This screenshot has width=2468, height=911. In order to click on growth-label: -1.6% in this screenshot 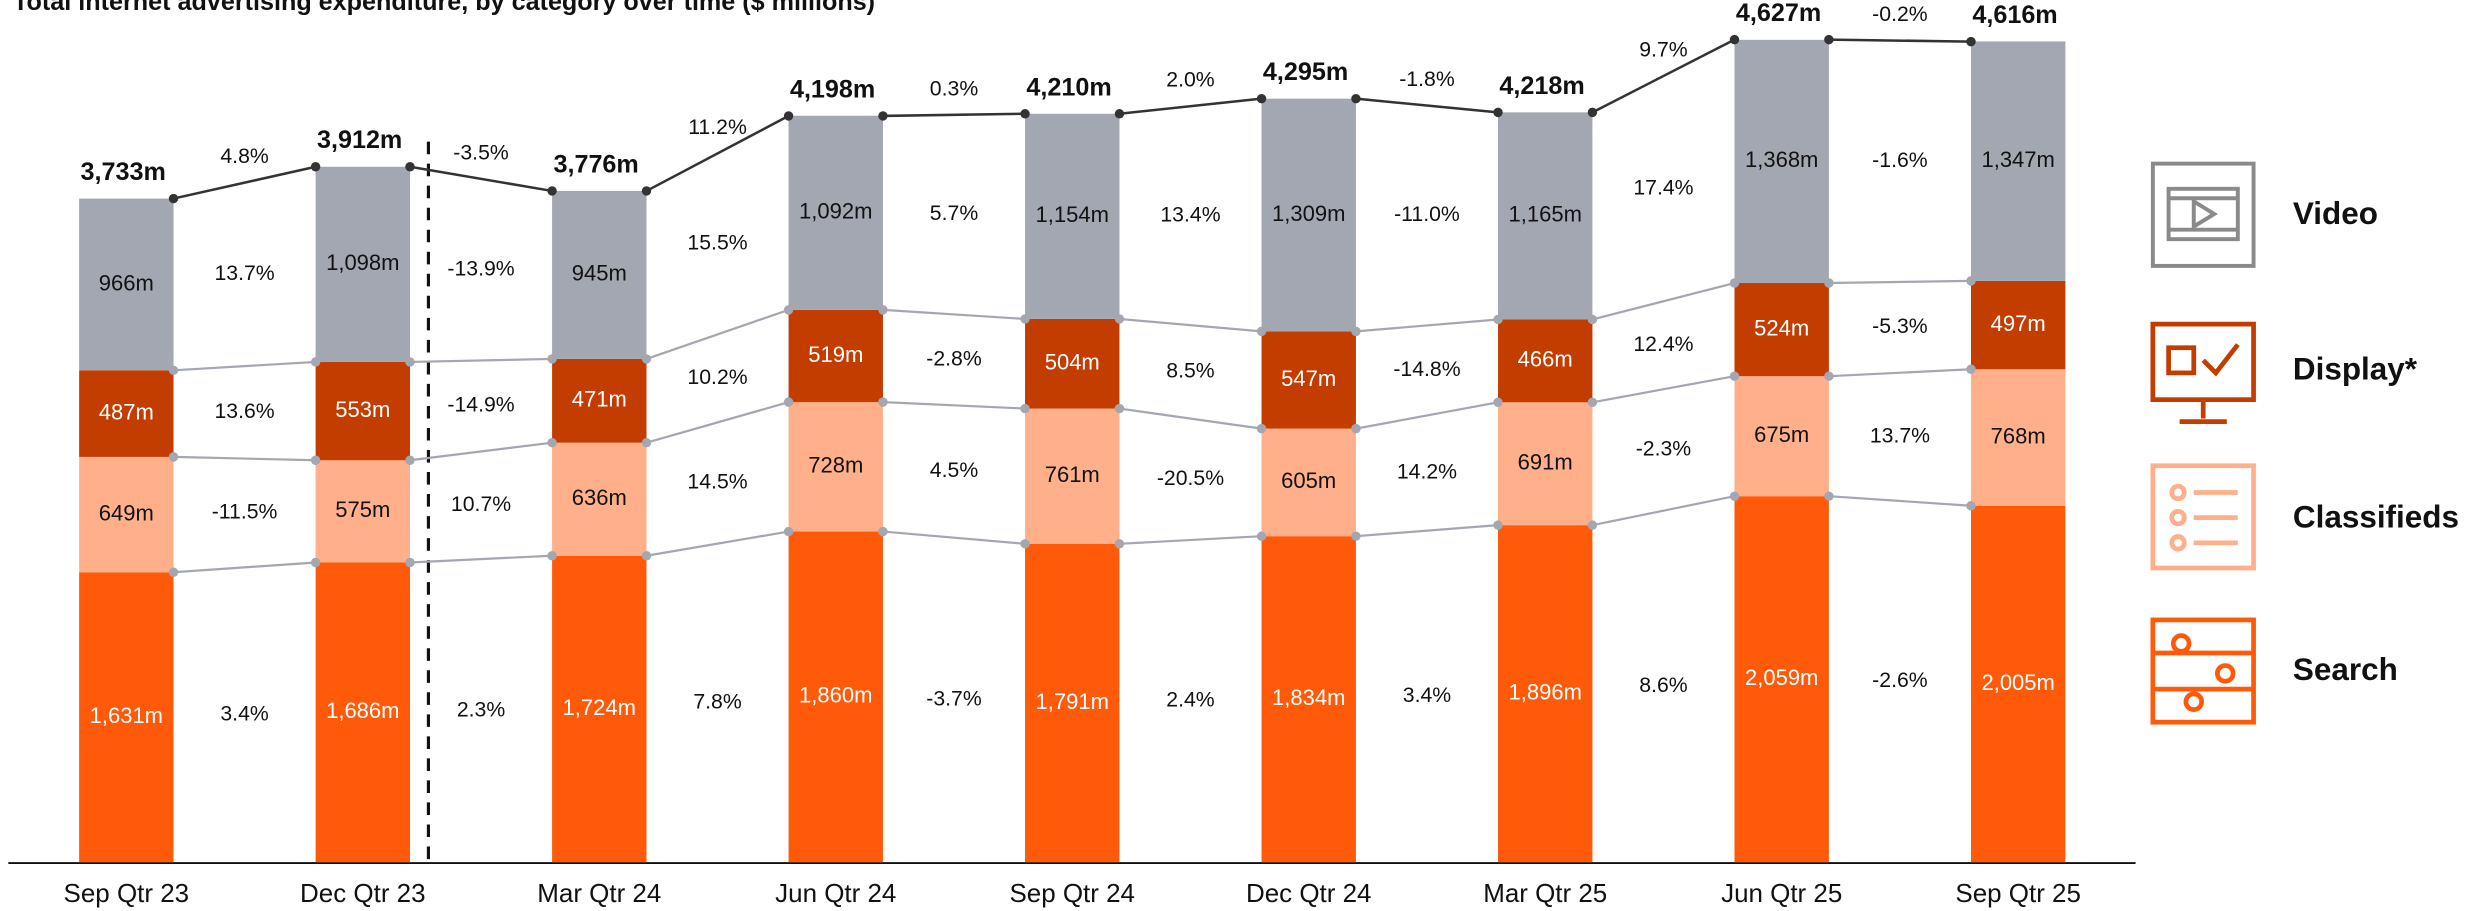, I will do `click(1900, 160)`.